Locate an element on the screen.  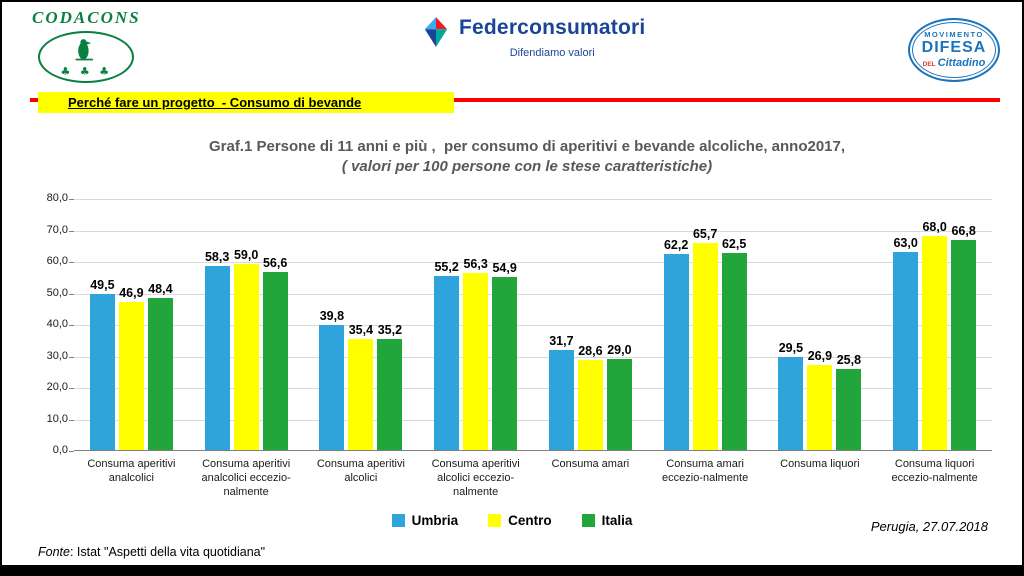
bar-group-6: 62,2 65,7 62,5 is located at coordinates (705, 324).